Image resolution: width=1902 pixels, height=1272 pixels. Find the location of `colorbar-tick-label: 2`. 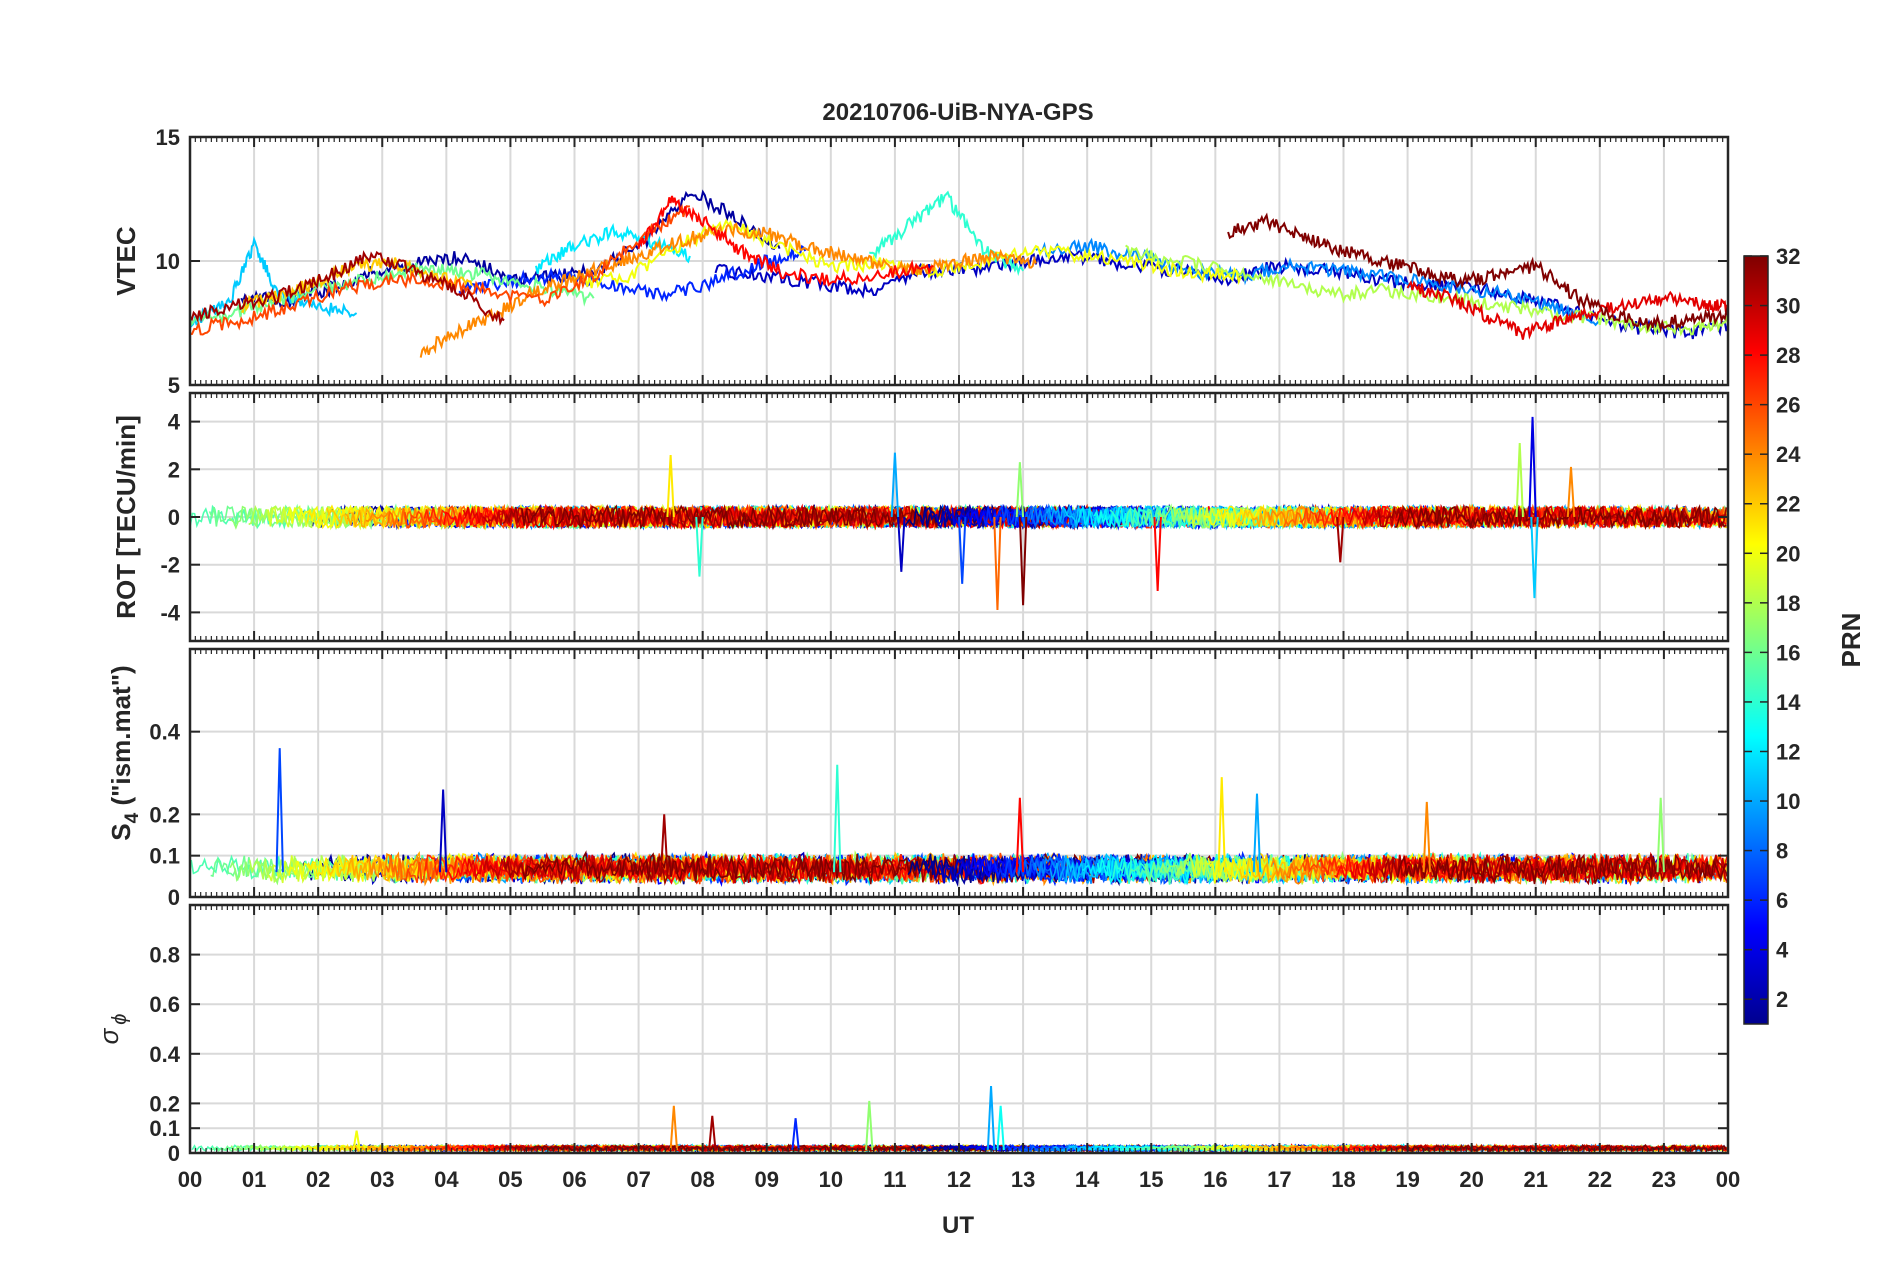

colorbar-tick-label: 2 is located at coordinates (1782, 999).